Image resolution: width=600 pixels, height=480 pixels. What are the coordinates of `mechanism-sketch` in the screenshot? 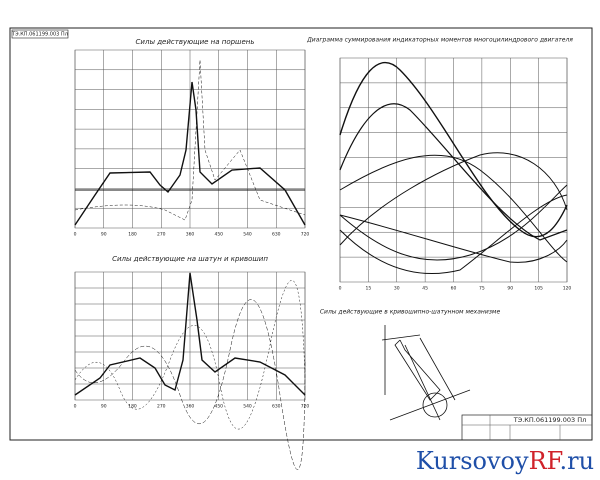 It's located at (426, 373).